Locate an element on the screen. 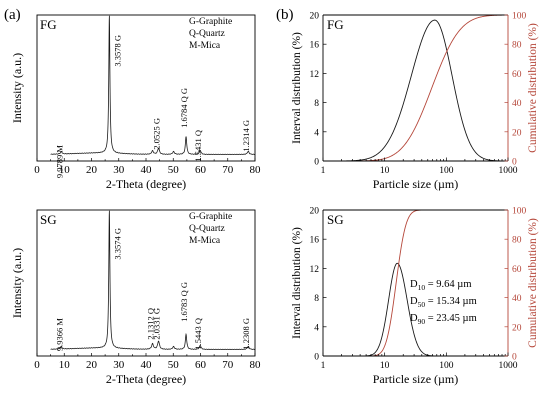 The width and height of the screenshot is (550, 401). stat-value: = 9.64 µm is located at coordinates (448, 284).